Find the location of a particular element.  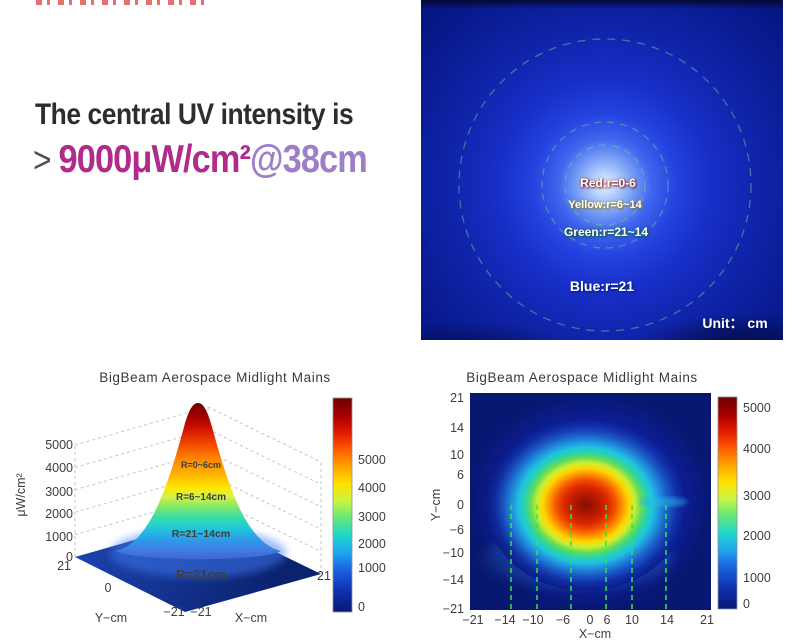

y-tick-0: 0 is located at coordinates (108, 588).